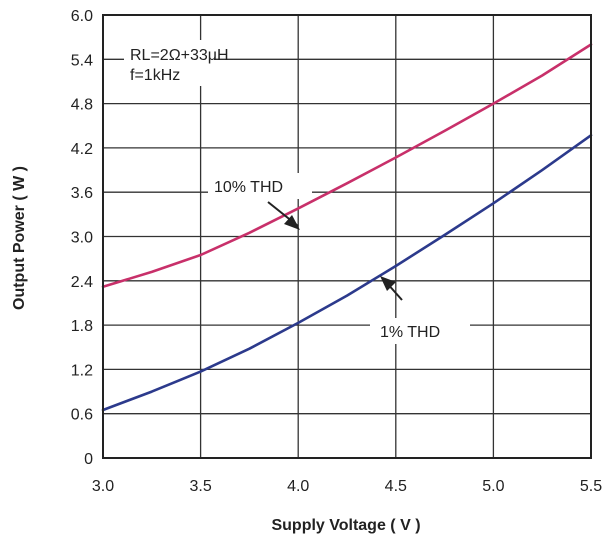  What do you see at coordinates (82, 149) in the screenshot?
I see `y-tick-label: 4.2` at bounding box center [82, 149].